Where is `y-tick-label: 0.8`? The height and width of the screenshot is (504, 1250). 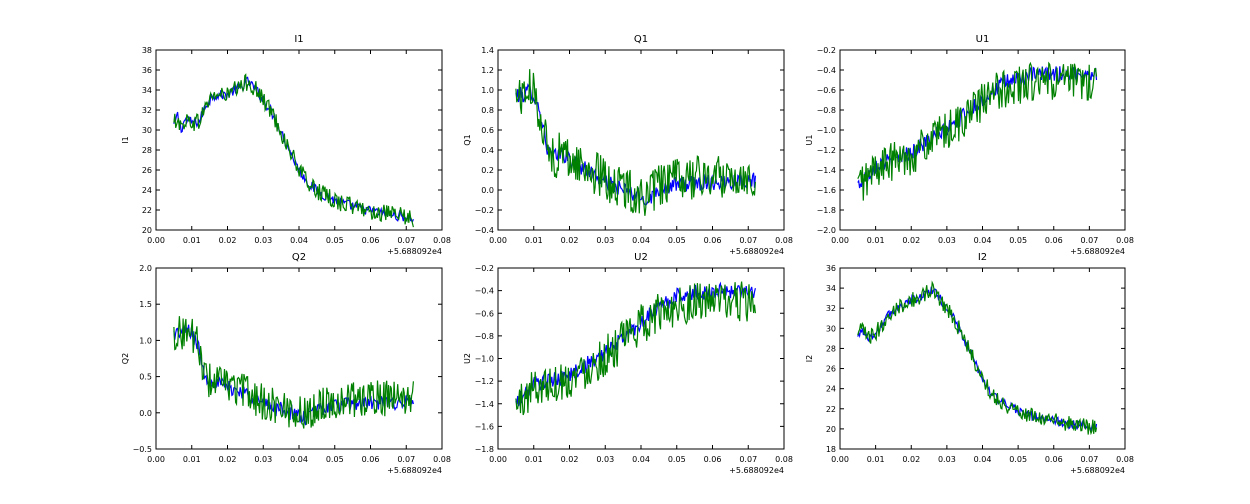 y-tick-label: 0.8 is located at coordinates (487, 110).